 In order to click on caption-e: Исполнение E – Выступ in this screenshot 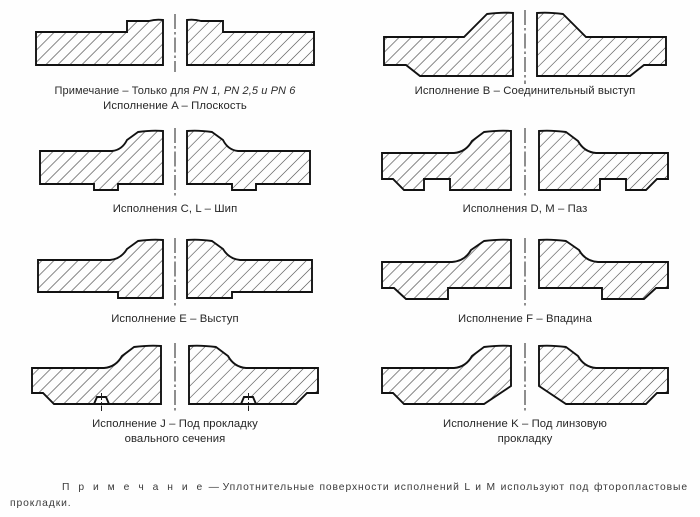, I will do `click(175, 319)`.